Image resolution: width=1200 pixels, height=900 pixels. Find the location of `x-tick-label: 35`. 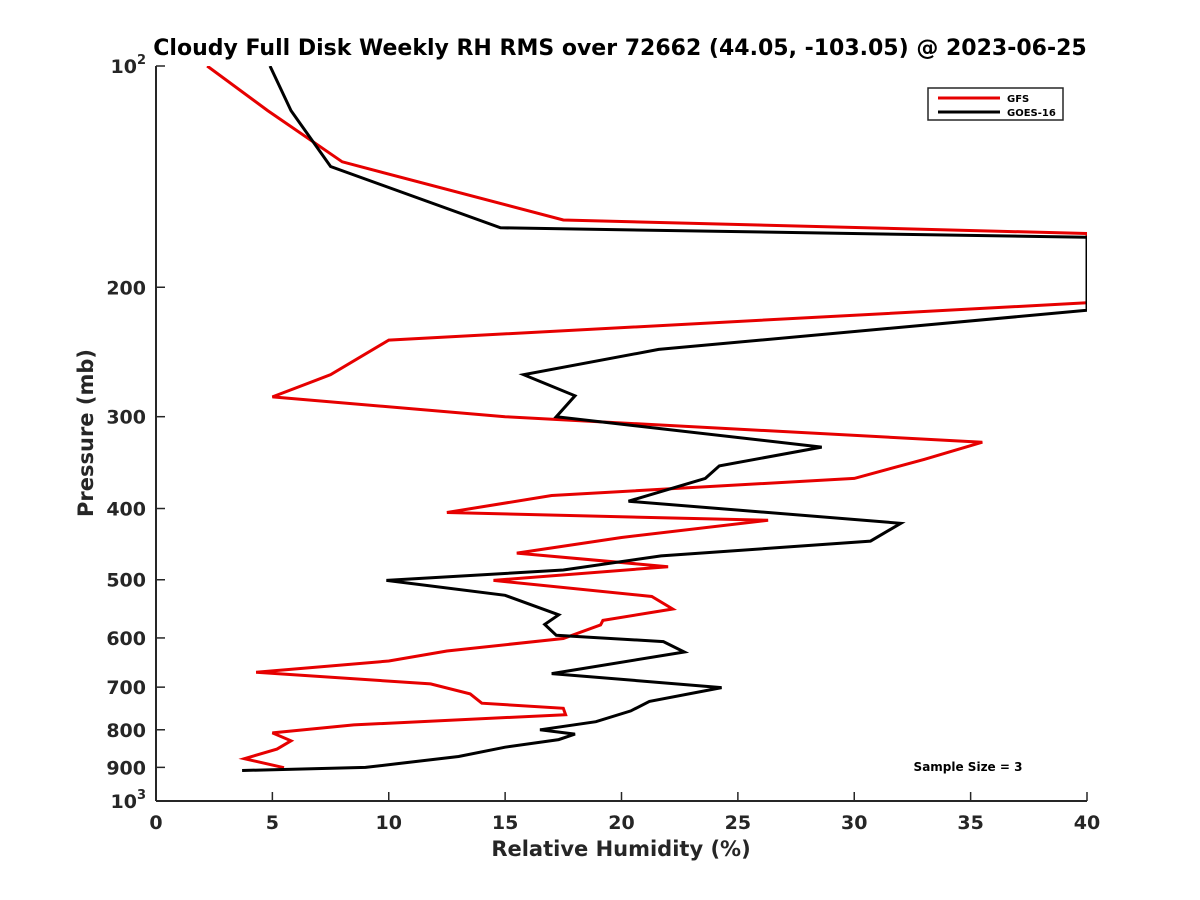

x-tick-label: 35 is located at coordinates (970, 823).